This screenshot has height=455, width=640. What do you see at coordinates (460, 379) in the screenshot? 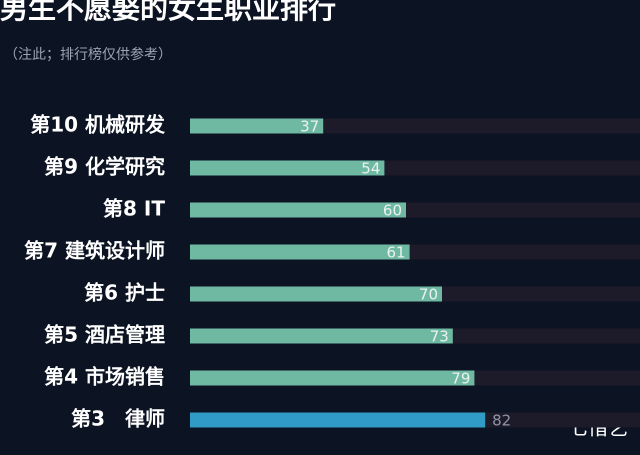
I see `value-label: 79` at bounding box center [460, 379].